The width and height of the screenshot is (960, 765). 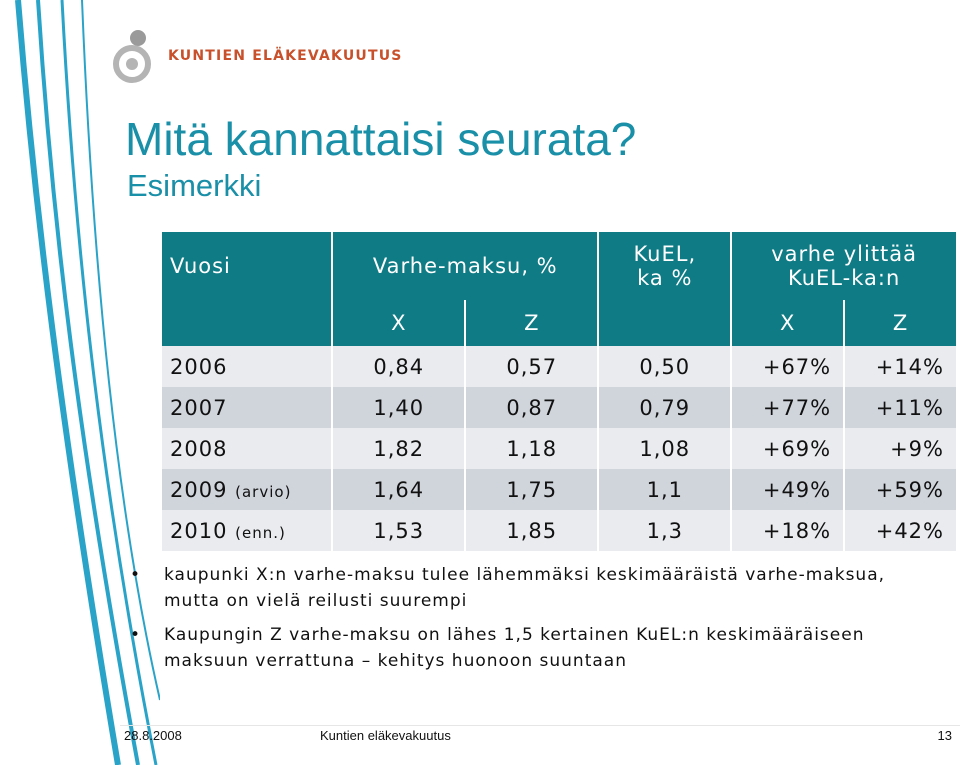 What do you see at coordinates (247, 323) in the screenshot?
I see `subheader-blank` at bounding box center [247, 323].